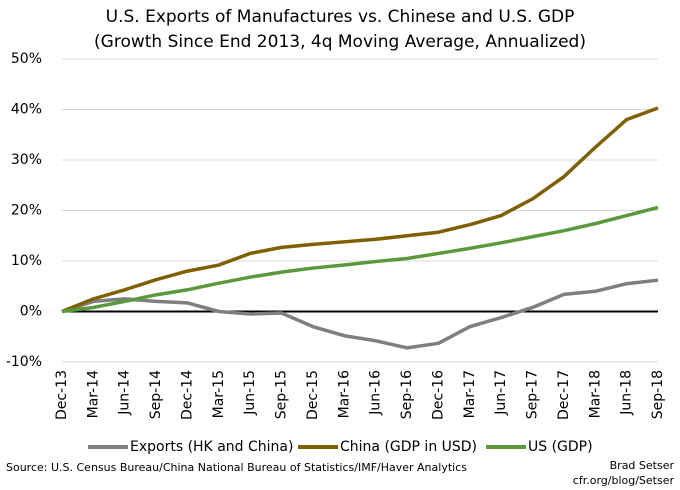 This screenshot has height=490, width=680. What do you see at coordinates (26, 160) in the screenshot?
I see `y-tick-label: 30%` at bounding box center [26, 160].